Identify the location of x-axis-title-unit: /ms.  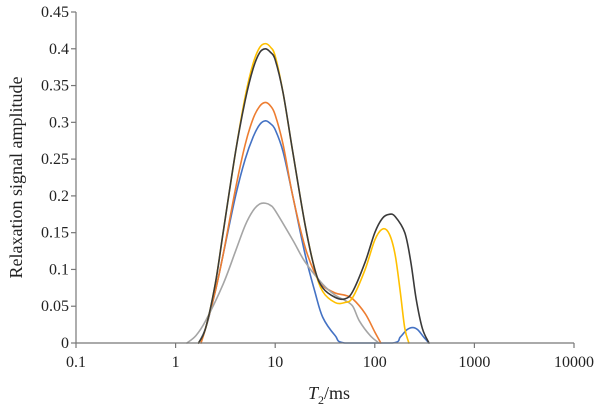
(337, 393).